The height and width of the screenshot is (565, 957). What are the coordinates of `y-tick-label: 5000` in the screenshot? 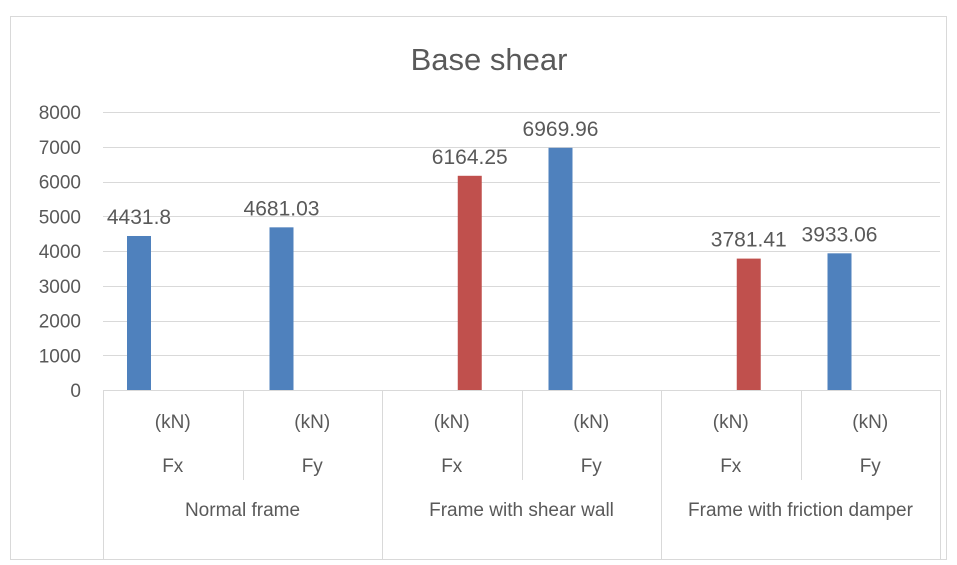 It's located at (60, 217).